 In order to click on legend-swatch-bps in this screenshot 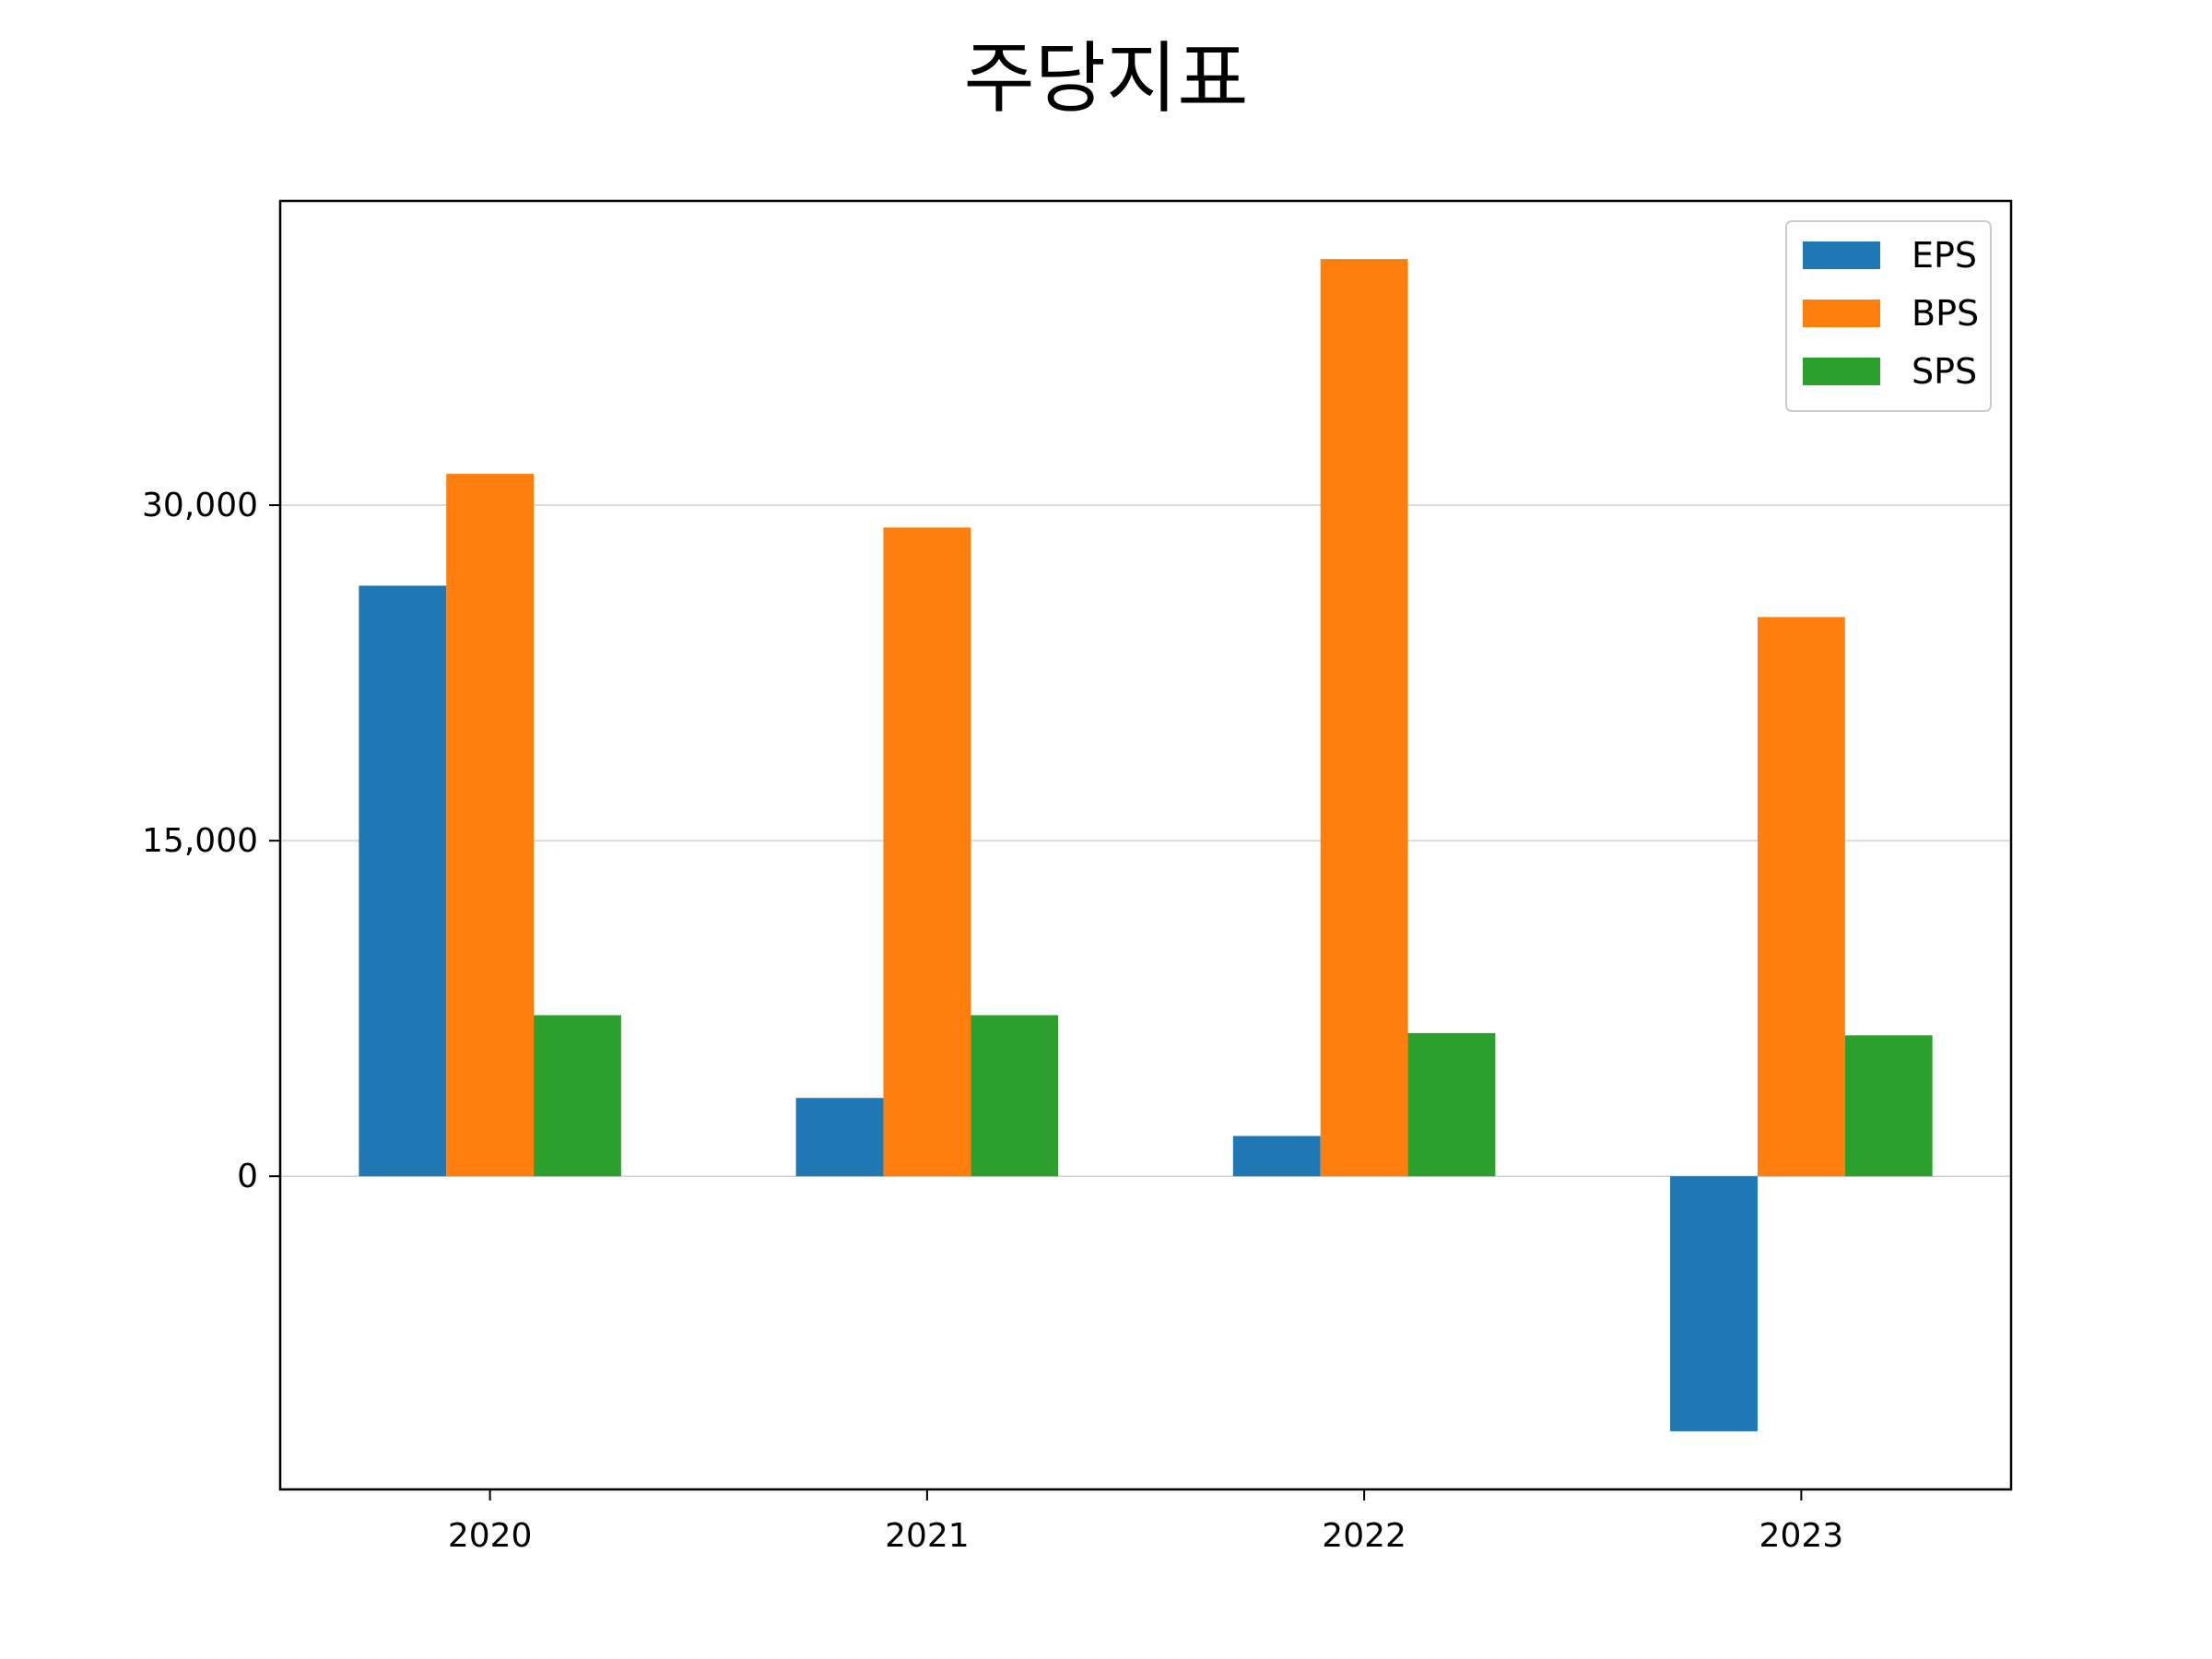, I will do `click(1841, 313)`.